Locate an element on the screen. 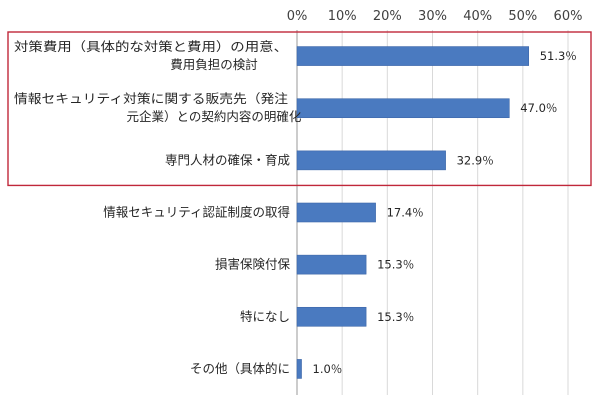 This screenshot has width=600, height=410. x-tick-label: 60% is located at coordinates (568, 16).